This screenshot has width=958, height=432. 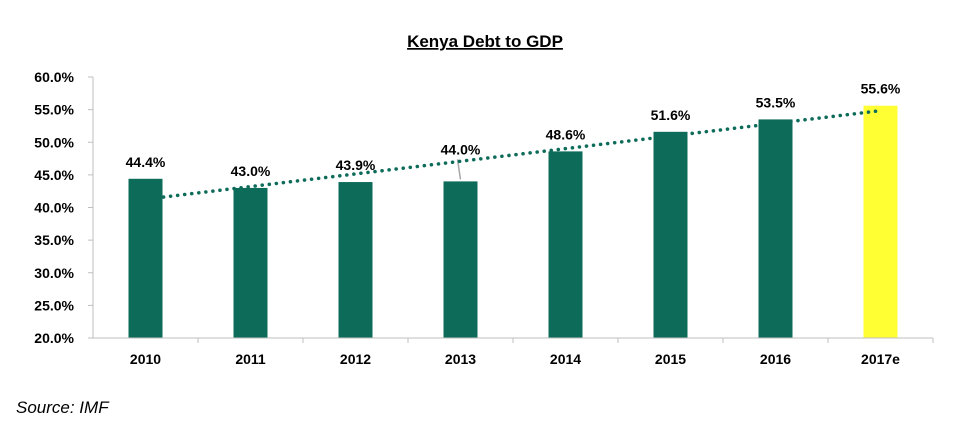 I want to click on x-tick-label: 2017e, so click(x=880, y=359).